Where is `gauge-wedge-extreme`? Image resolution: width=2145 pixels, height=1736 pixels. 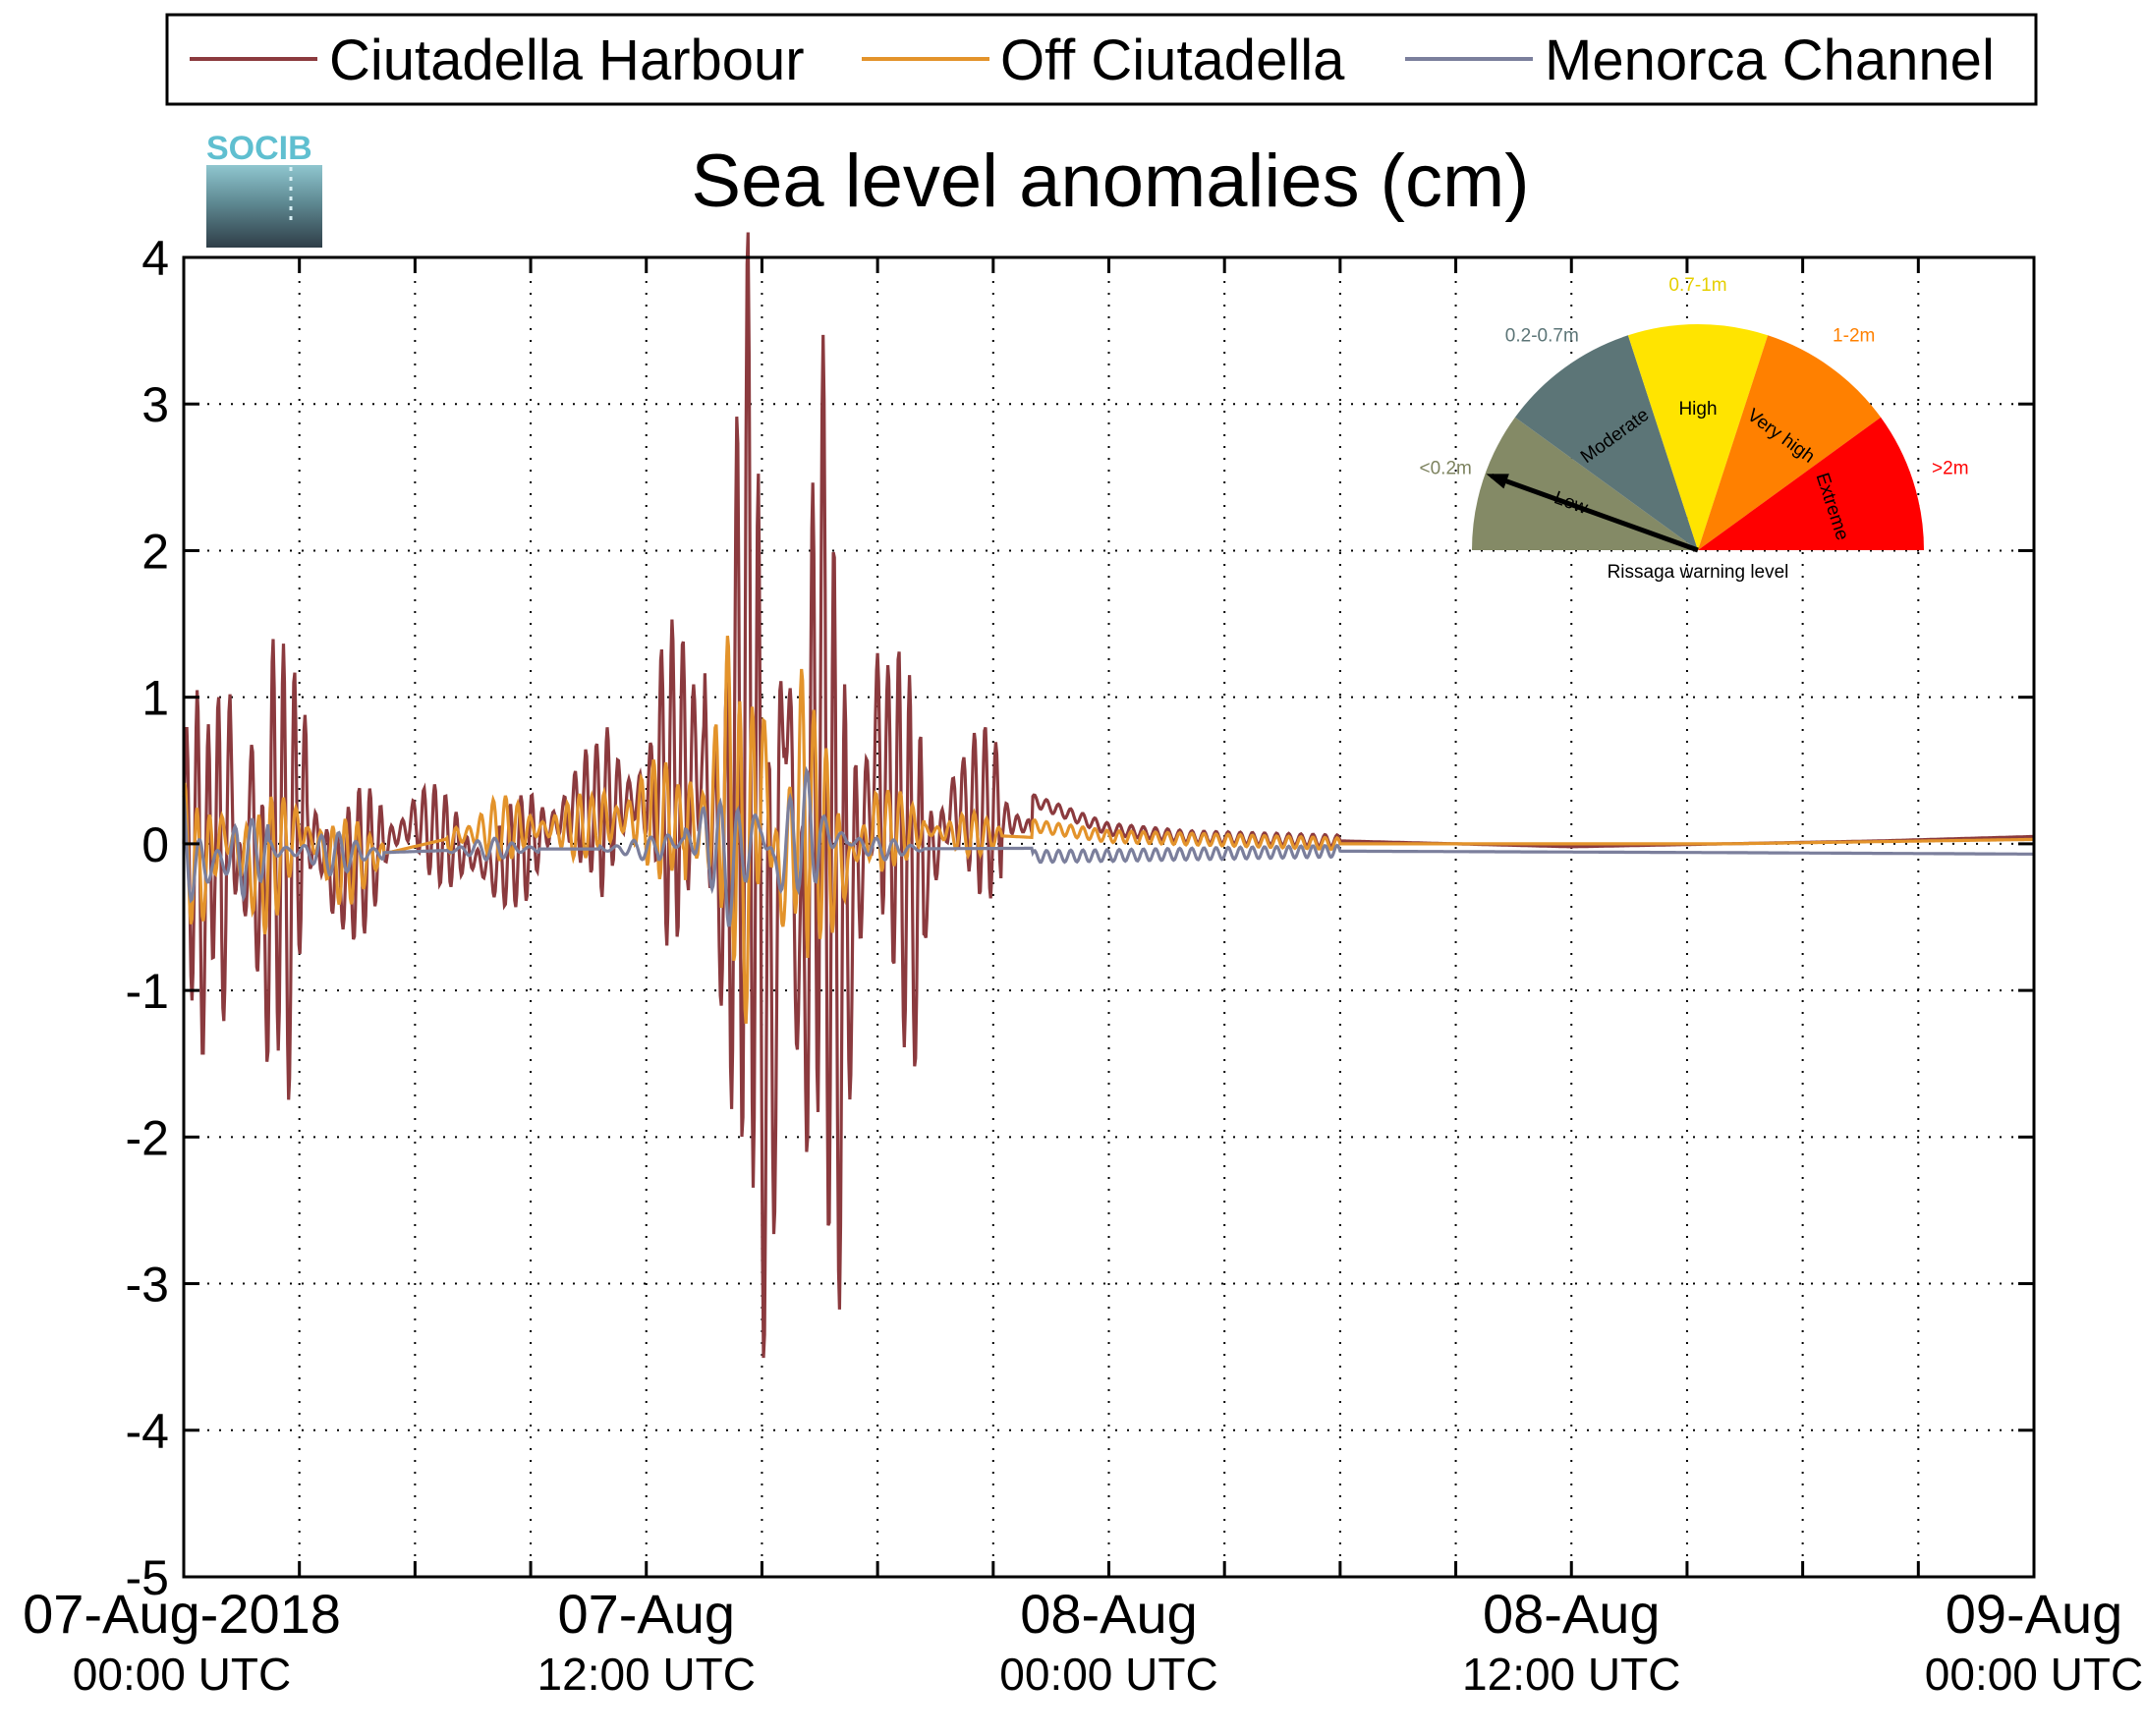 gauge-wedge-extreme is located at coordinates (1811, 483).